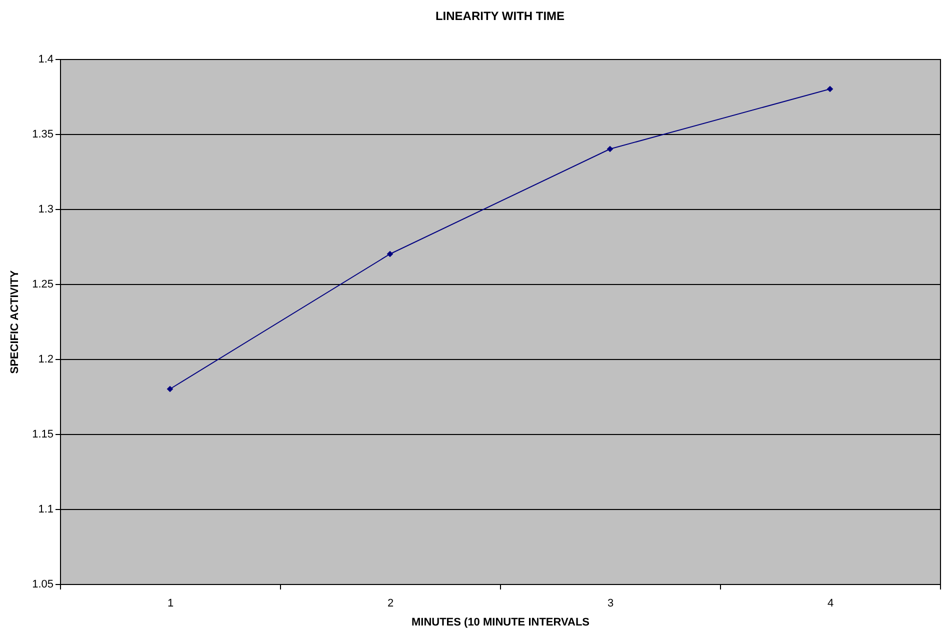 This screenshot has height=637, width=942. Describe the element at coordinates (500, 16) in the screenshot. I see `chart-title: LINEARITY WITH TIME` at that location.